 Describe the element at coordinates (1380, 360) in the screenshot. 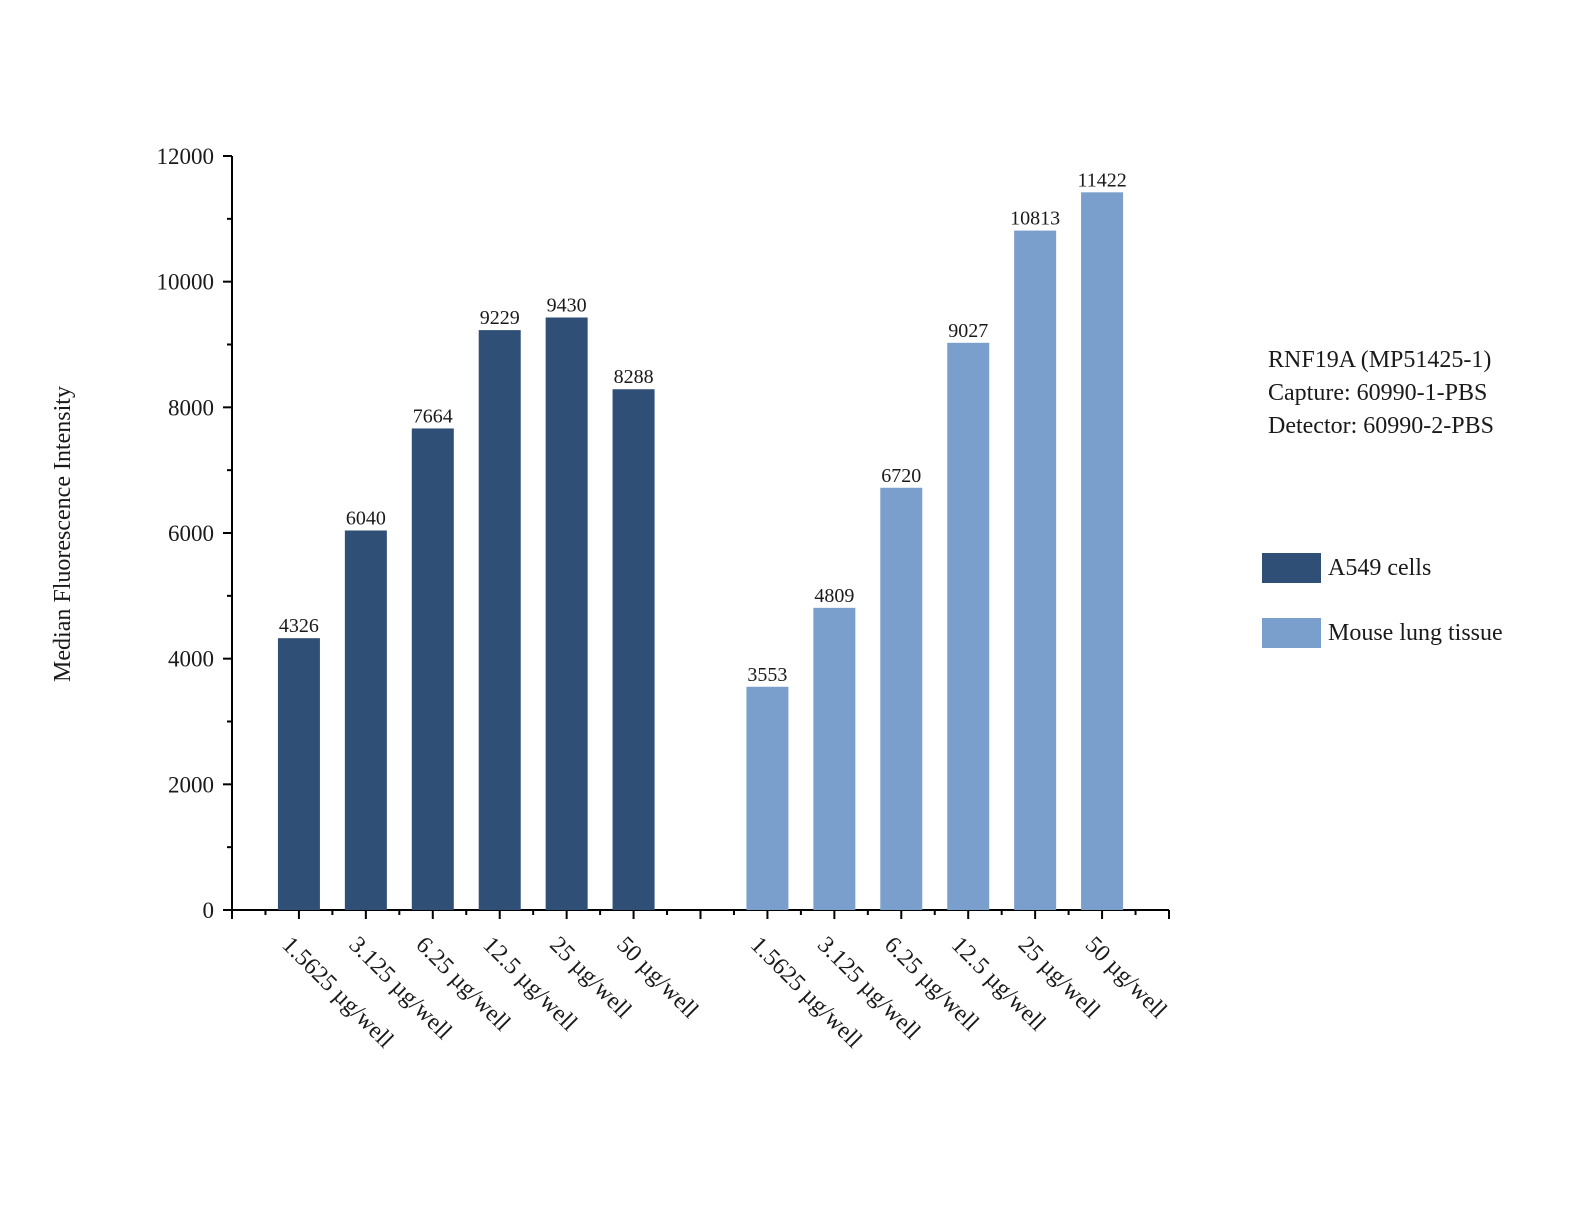

I see `annotation-antibody: RNF19A (MP51425-1)` at that location.